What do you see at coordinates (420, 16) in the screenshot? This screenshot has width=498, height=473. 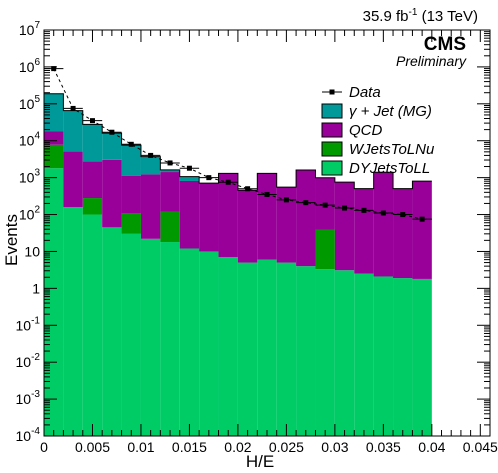 I see `luminosity-label: 35.9 fb-1 (13 TeV)` at bounding box center [420, 16].